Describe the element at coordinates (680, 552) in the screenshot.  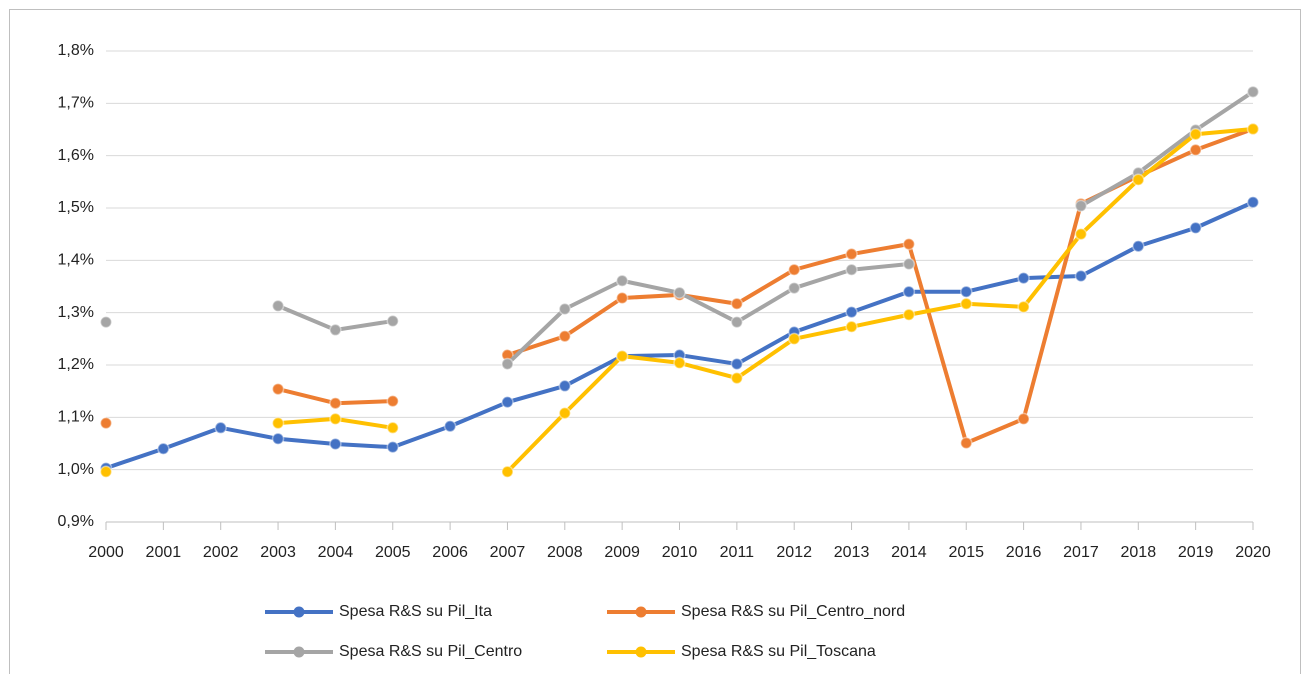
I see `x-tick-label: 2010` at that location.